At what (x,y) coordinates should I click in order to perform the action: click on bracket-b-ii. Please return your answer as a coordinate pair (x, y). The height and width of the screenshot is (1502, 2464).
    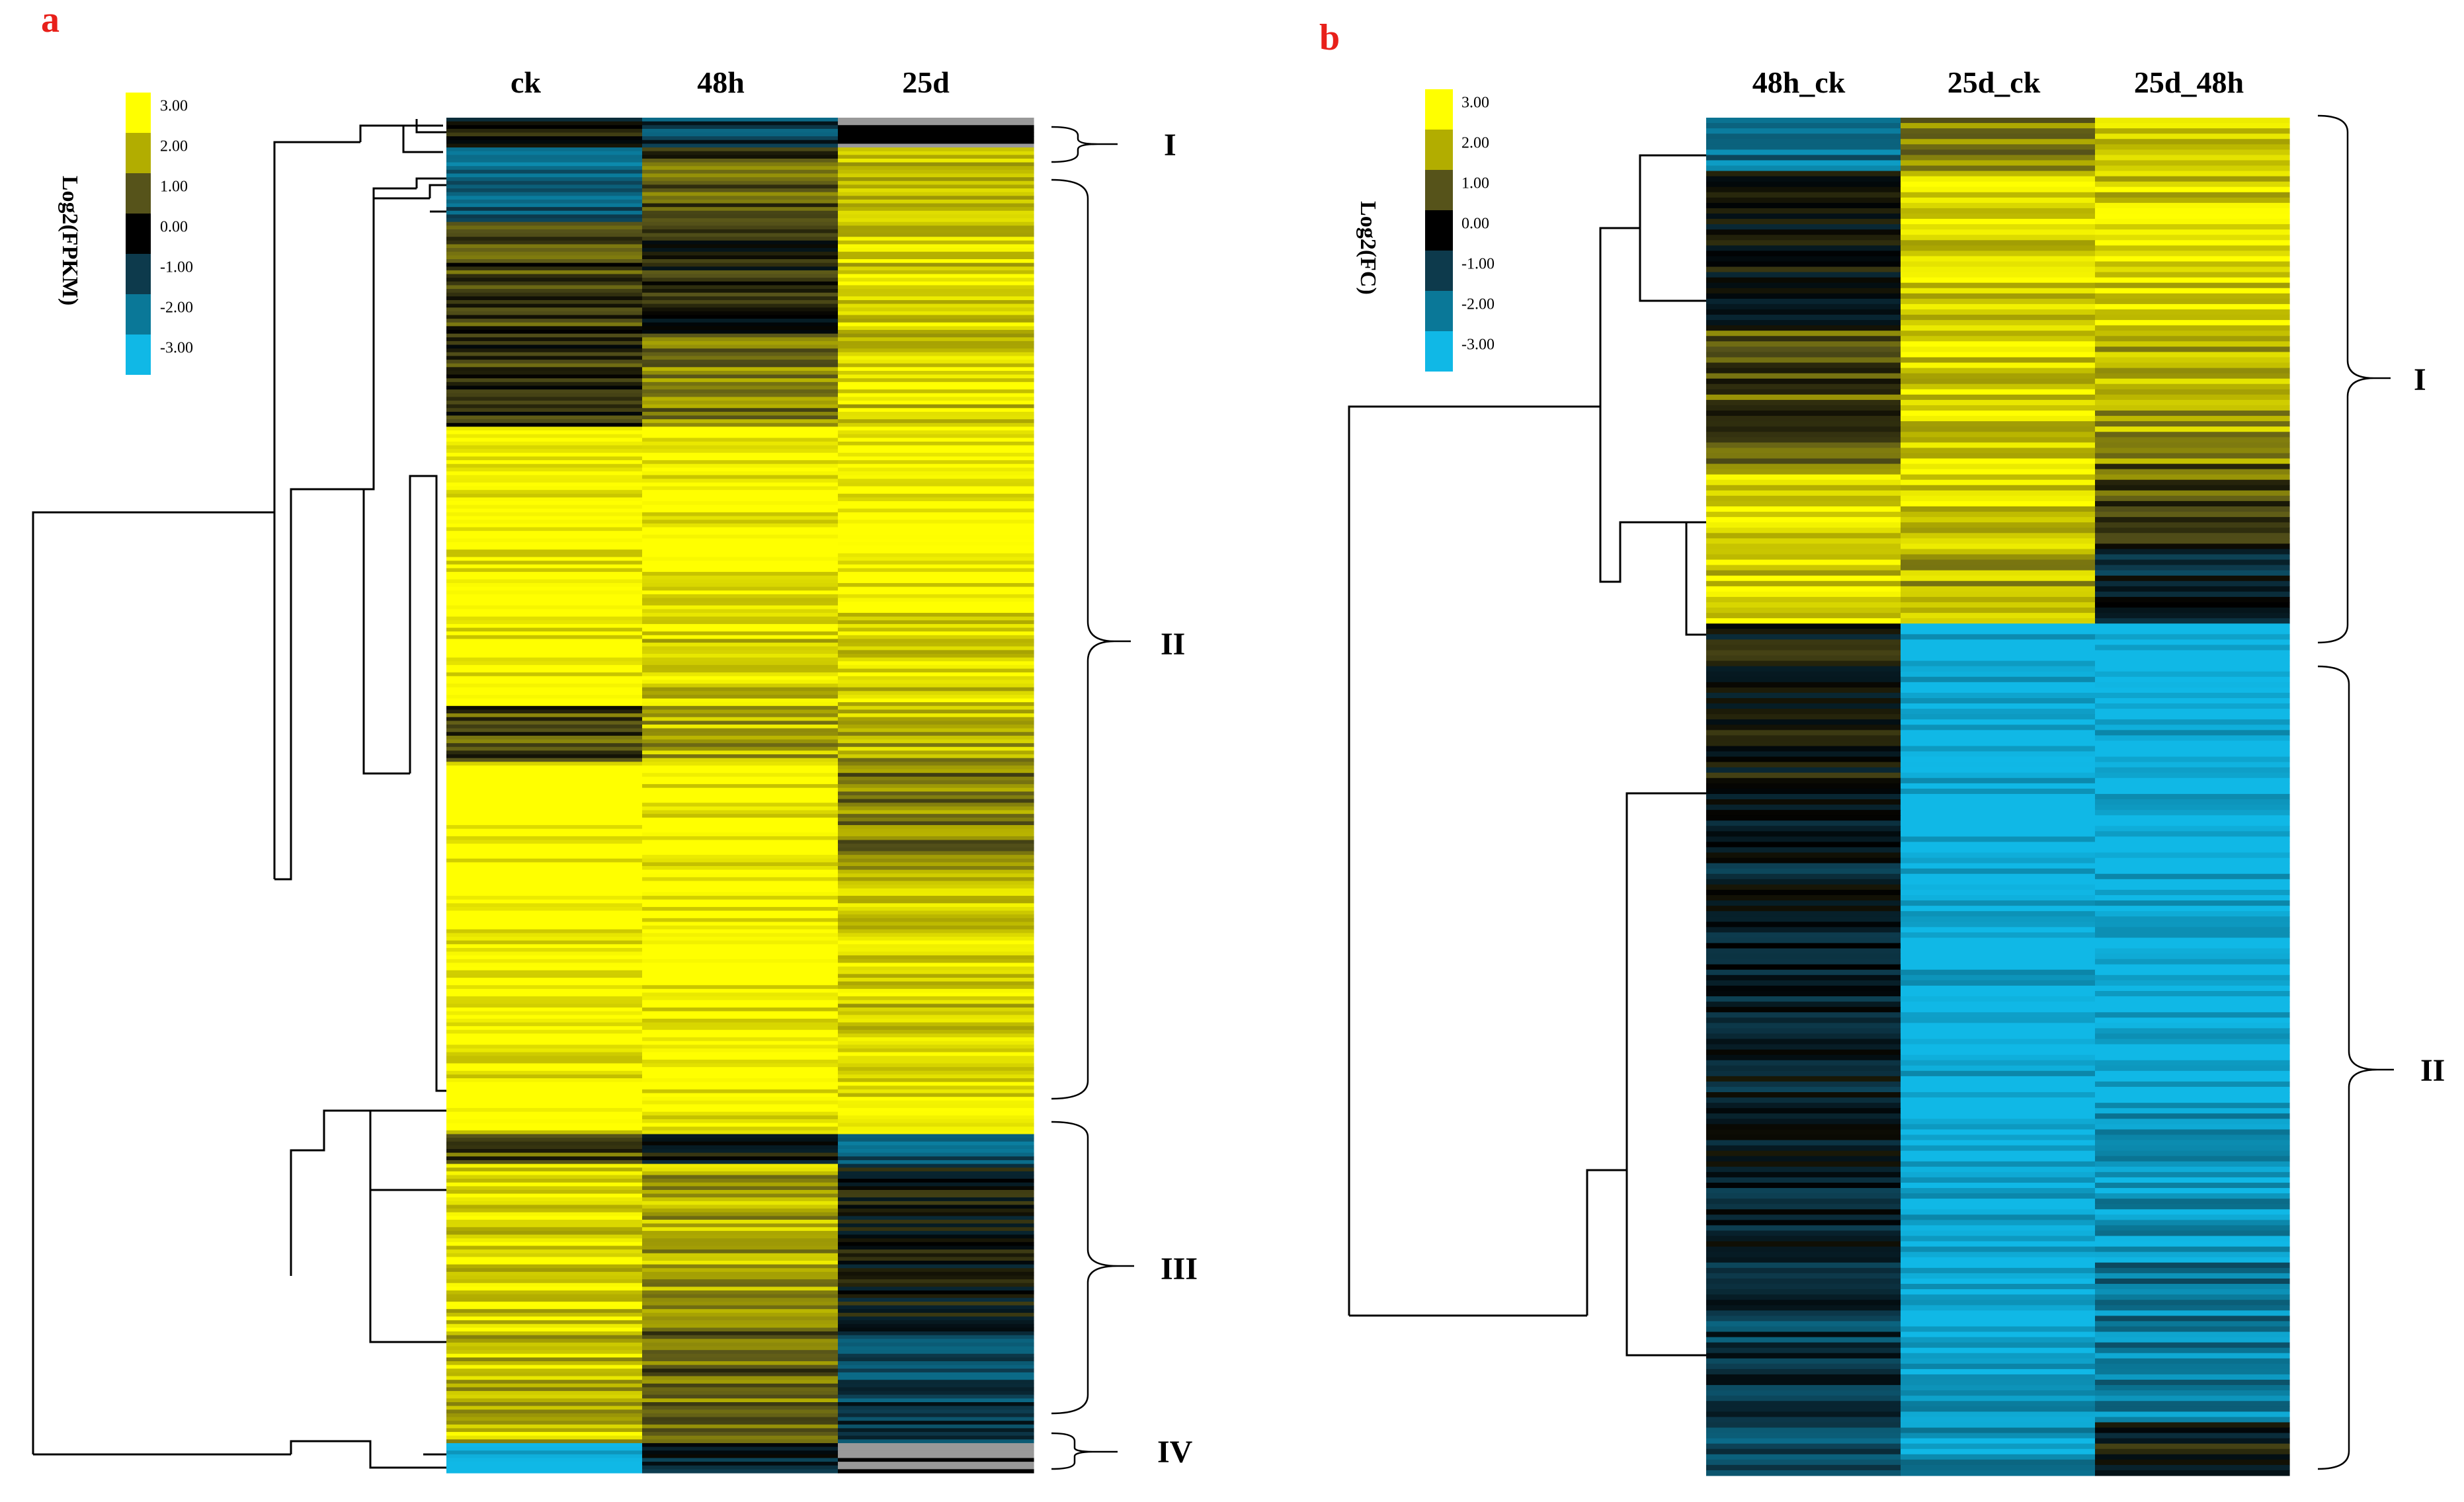
    Looking at the image, I should click on (2347, 1067).